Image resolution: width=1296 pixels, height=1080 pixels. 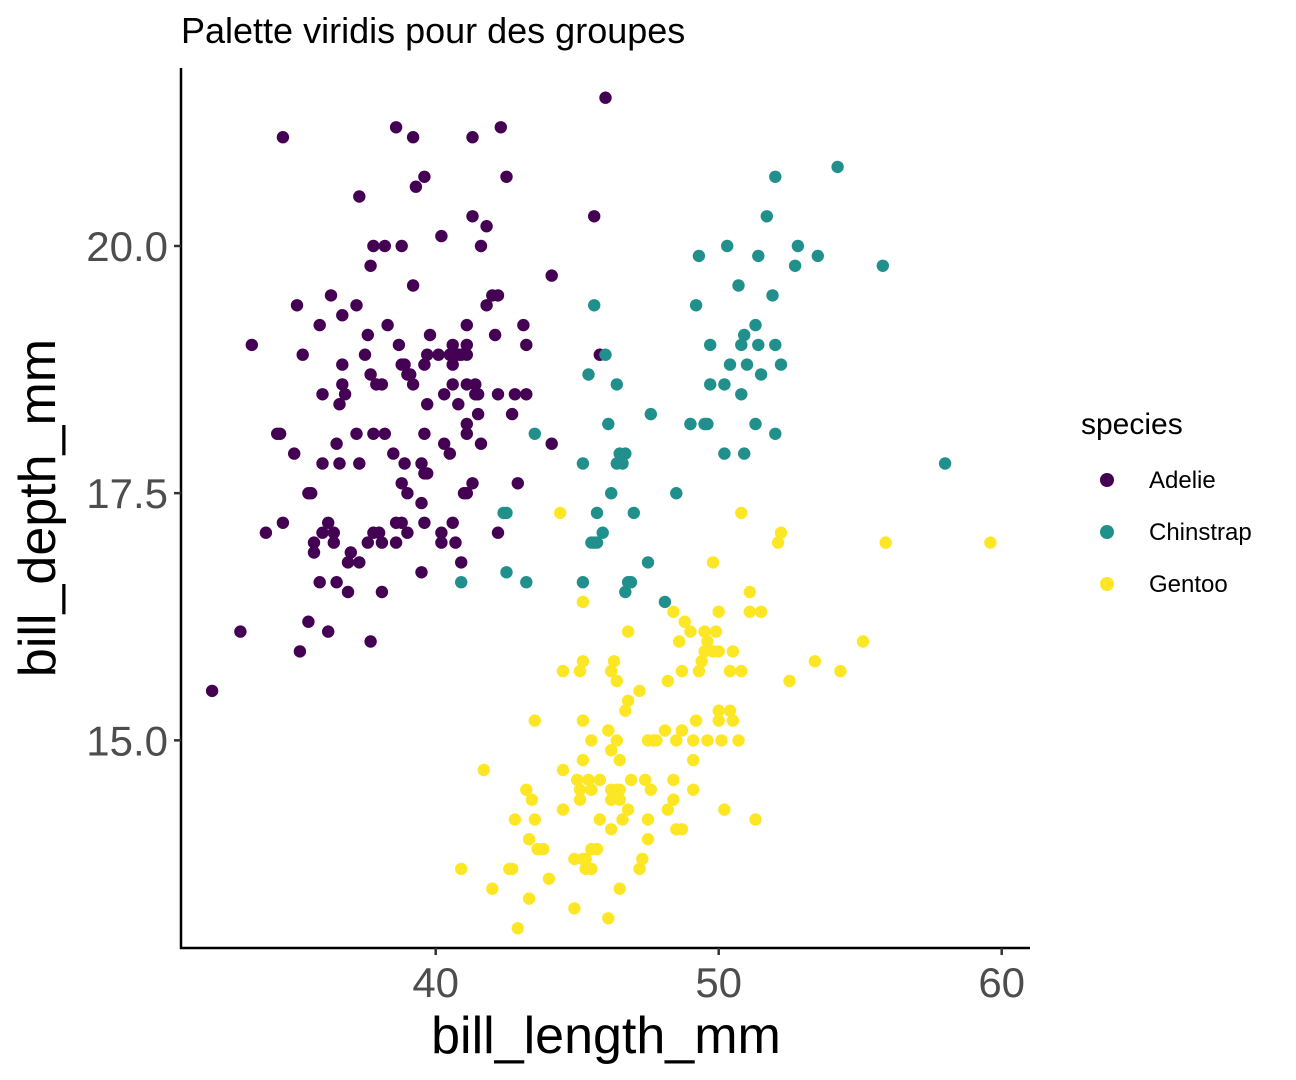 I want to click on legend-label-gentoo: Gentoo, so click(x=1188, y=584).